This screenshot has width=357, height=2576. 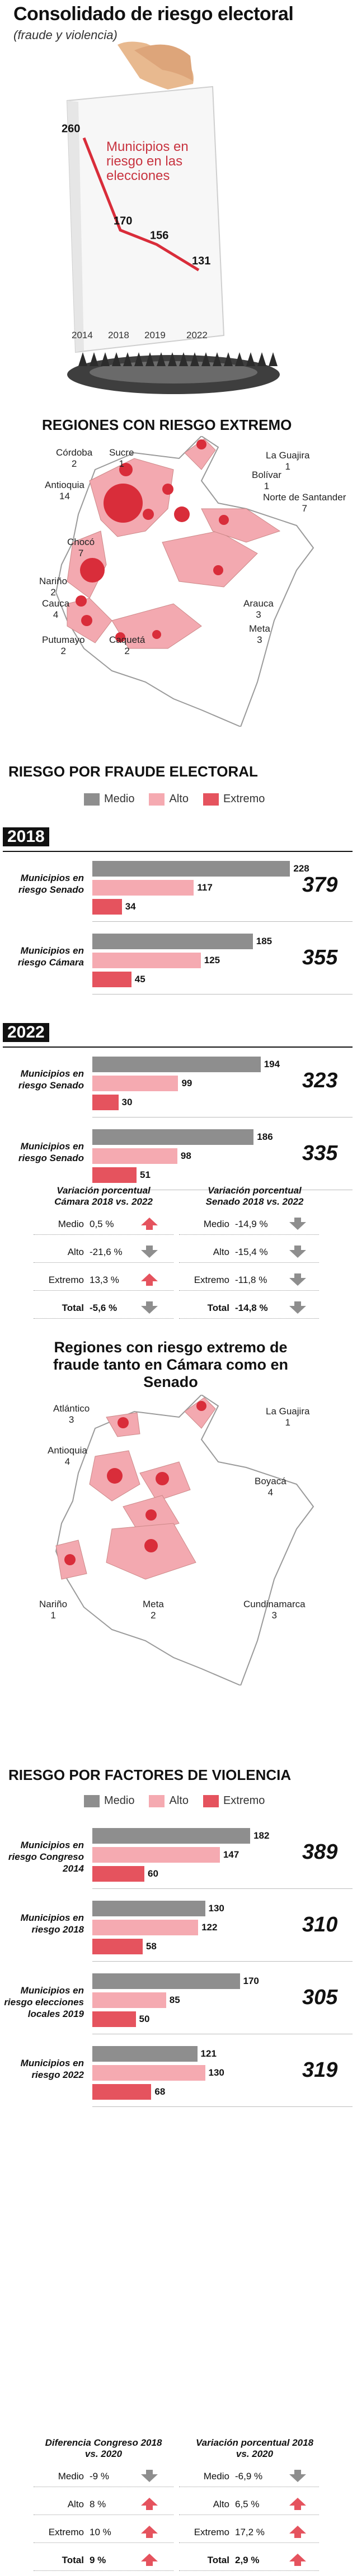 What do you see at coordinates (150, 1775) in the screenshot?
I see `violencia-title: RIESGO POR FACTORES DE VIOLENCIA` at bounding box center [150, 1775].